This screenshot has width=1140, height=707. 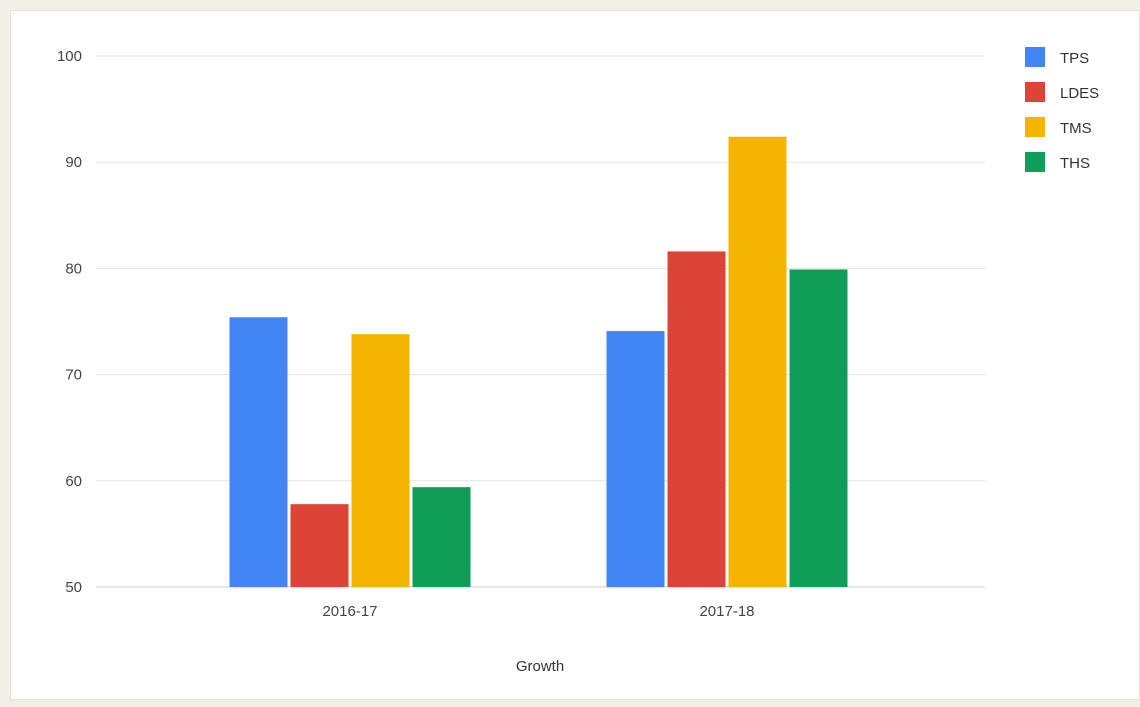 I want to click on y-axis-ticks: 50 60 70 80 90 100, so click(x=69, y=322).